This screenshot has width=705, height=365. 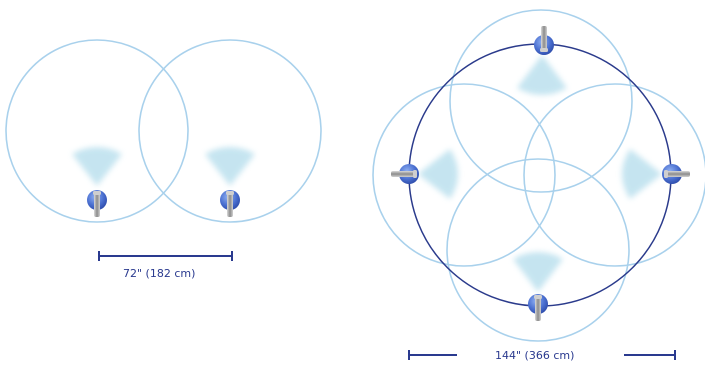 I want to click on measurement-label-72-inch: 72" (182 cm), so click(x=159, y=273).